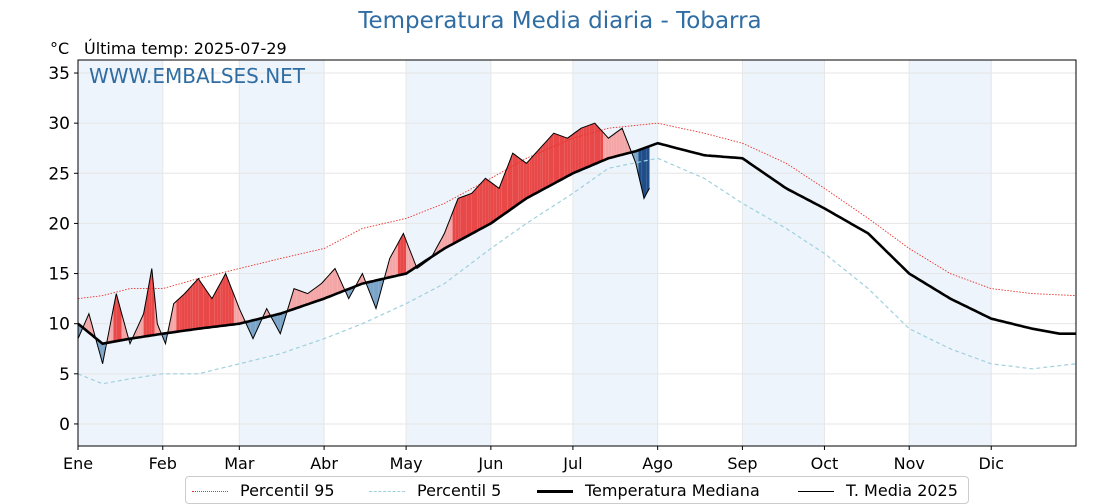  Describe the element at coordinates (210, 491) in the screenshot. I see `legend-swatch-p95` at that location.